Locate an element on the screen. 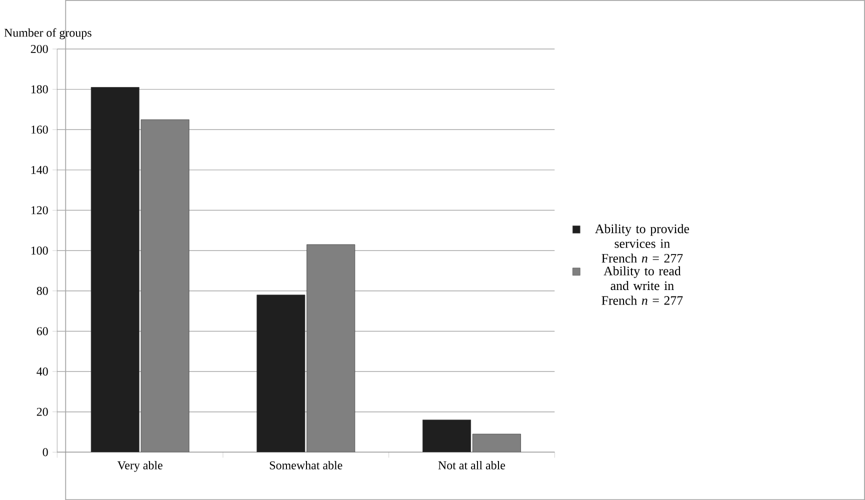 This screenshot has height=500, width=865. x-tick-label: Somewhat able is located at coordinates (306, 465).